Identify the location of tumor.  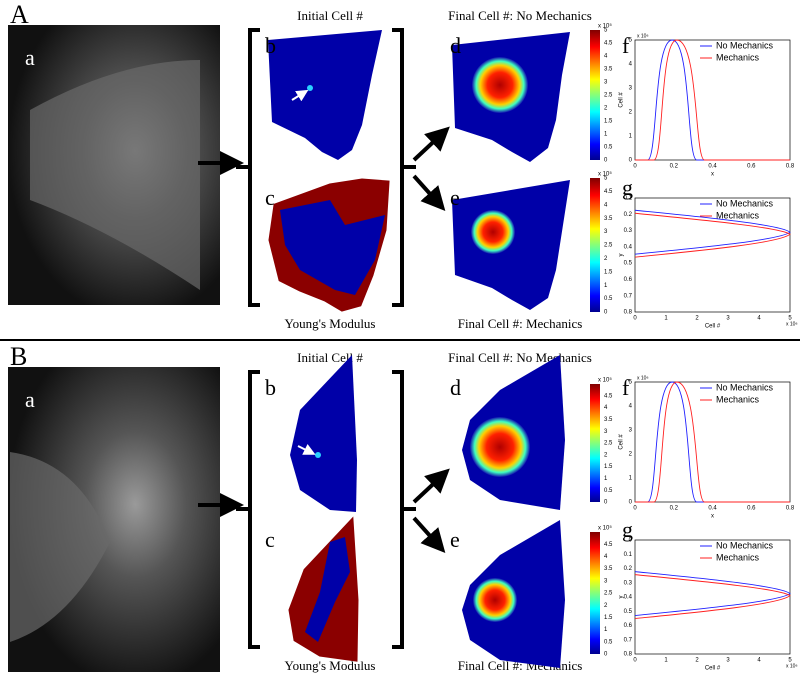
(495, 600).